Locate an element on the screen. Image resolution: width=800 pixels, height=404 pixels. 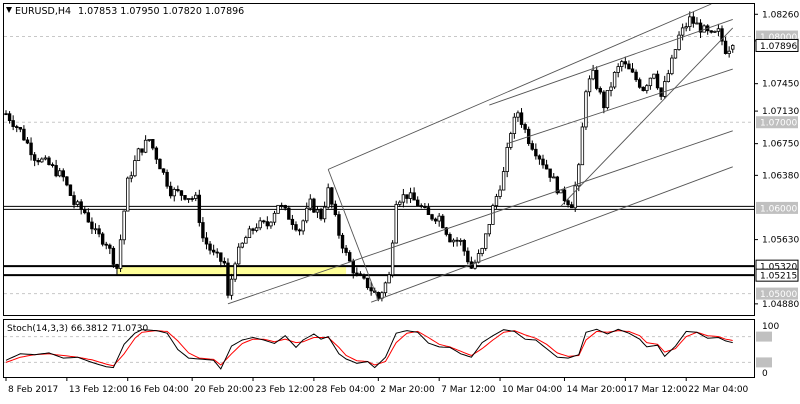
stoch-k-line is located at coordinates (369, 349).